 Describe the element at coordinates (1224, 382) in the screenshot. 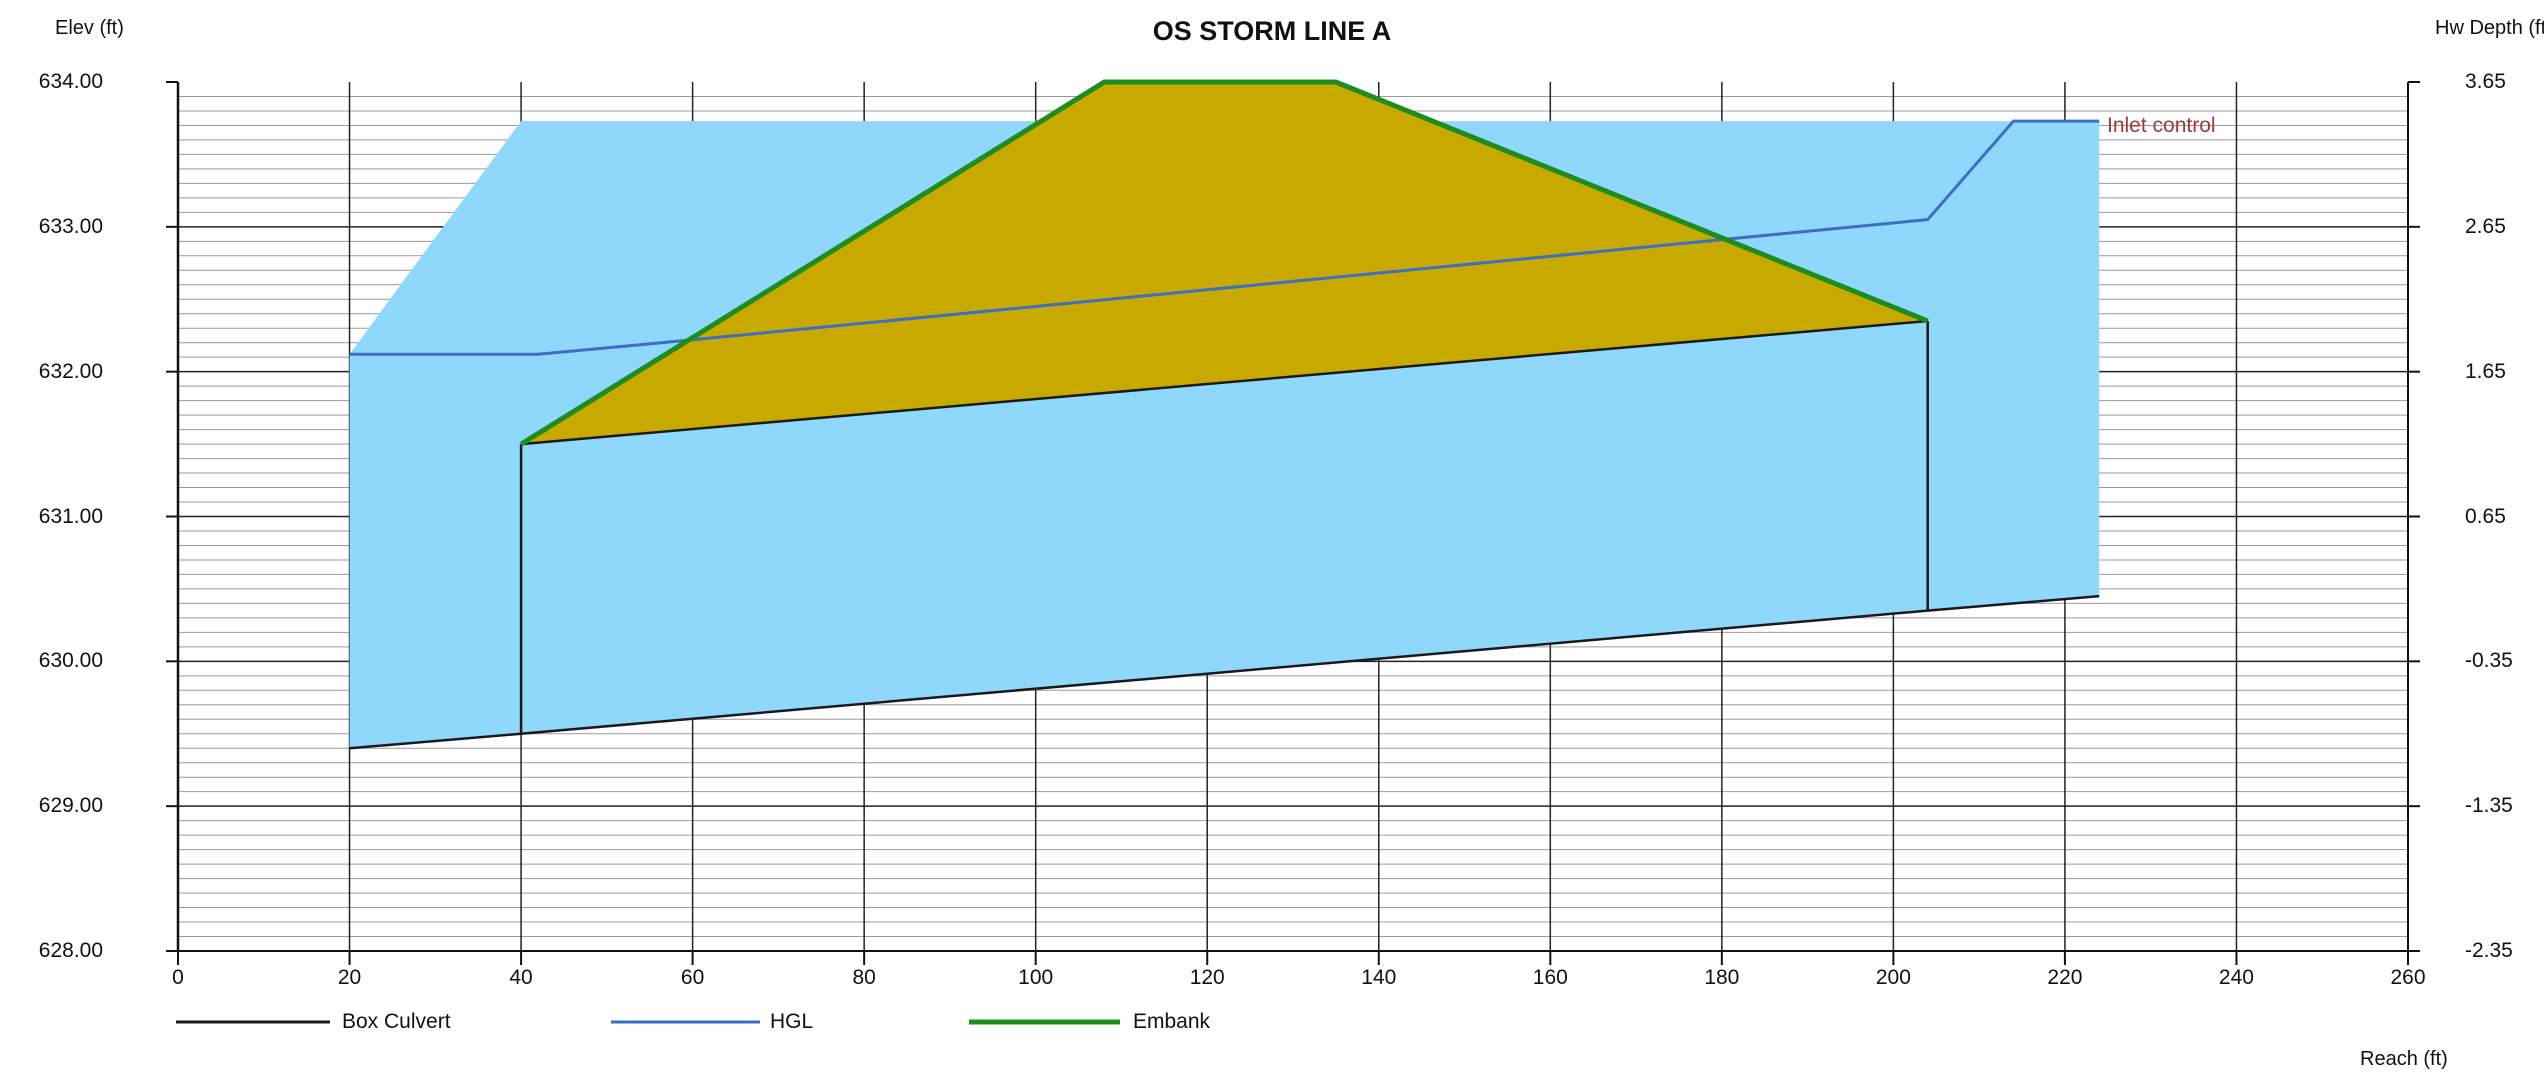

I see `box-culvert-crown-line` at that location.